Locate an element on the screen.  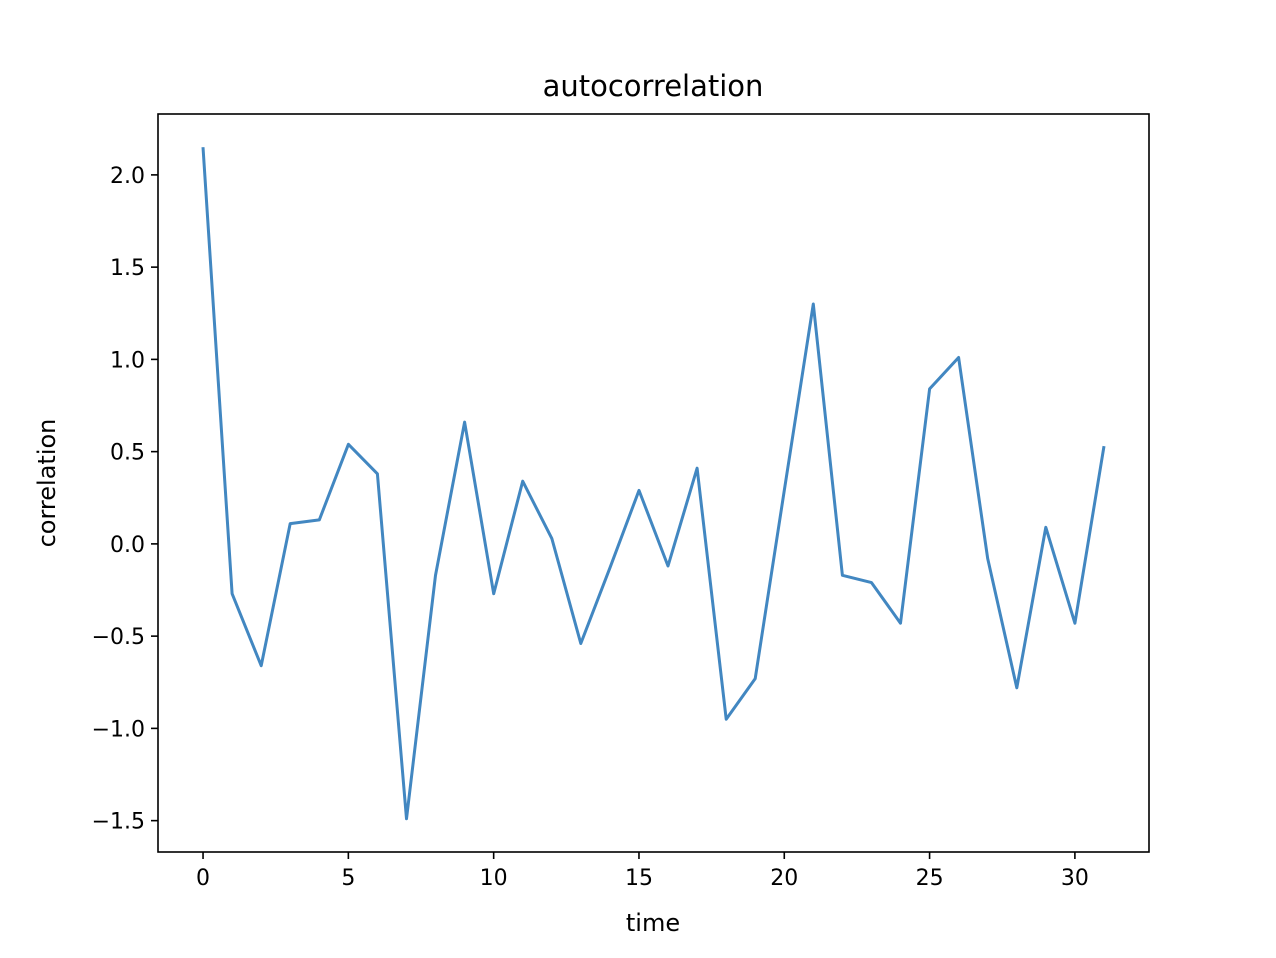
y-axis-label: correlation is located at coordinates (47, 483).